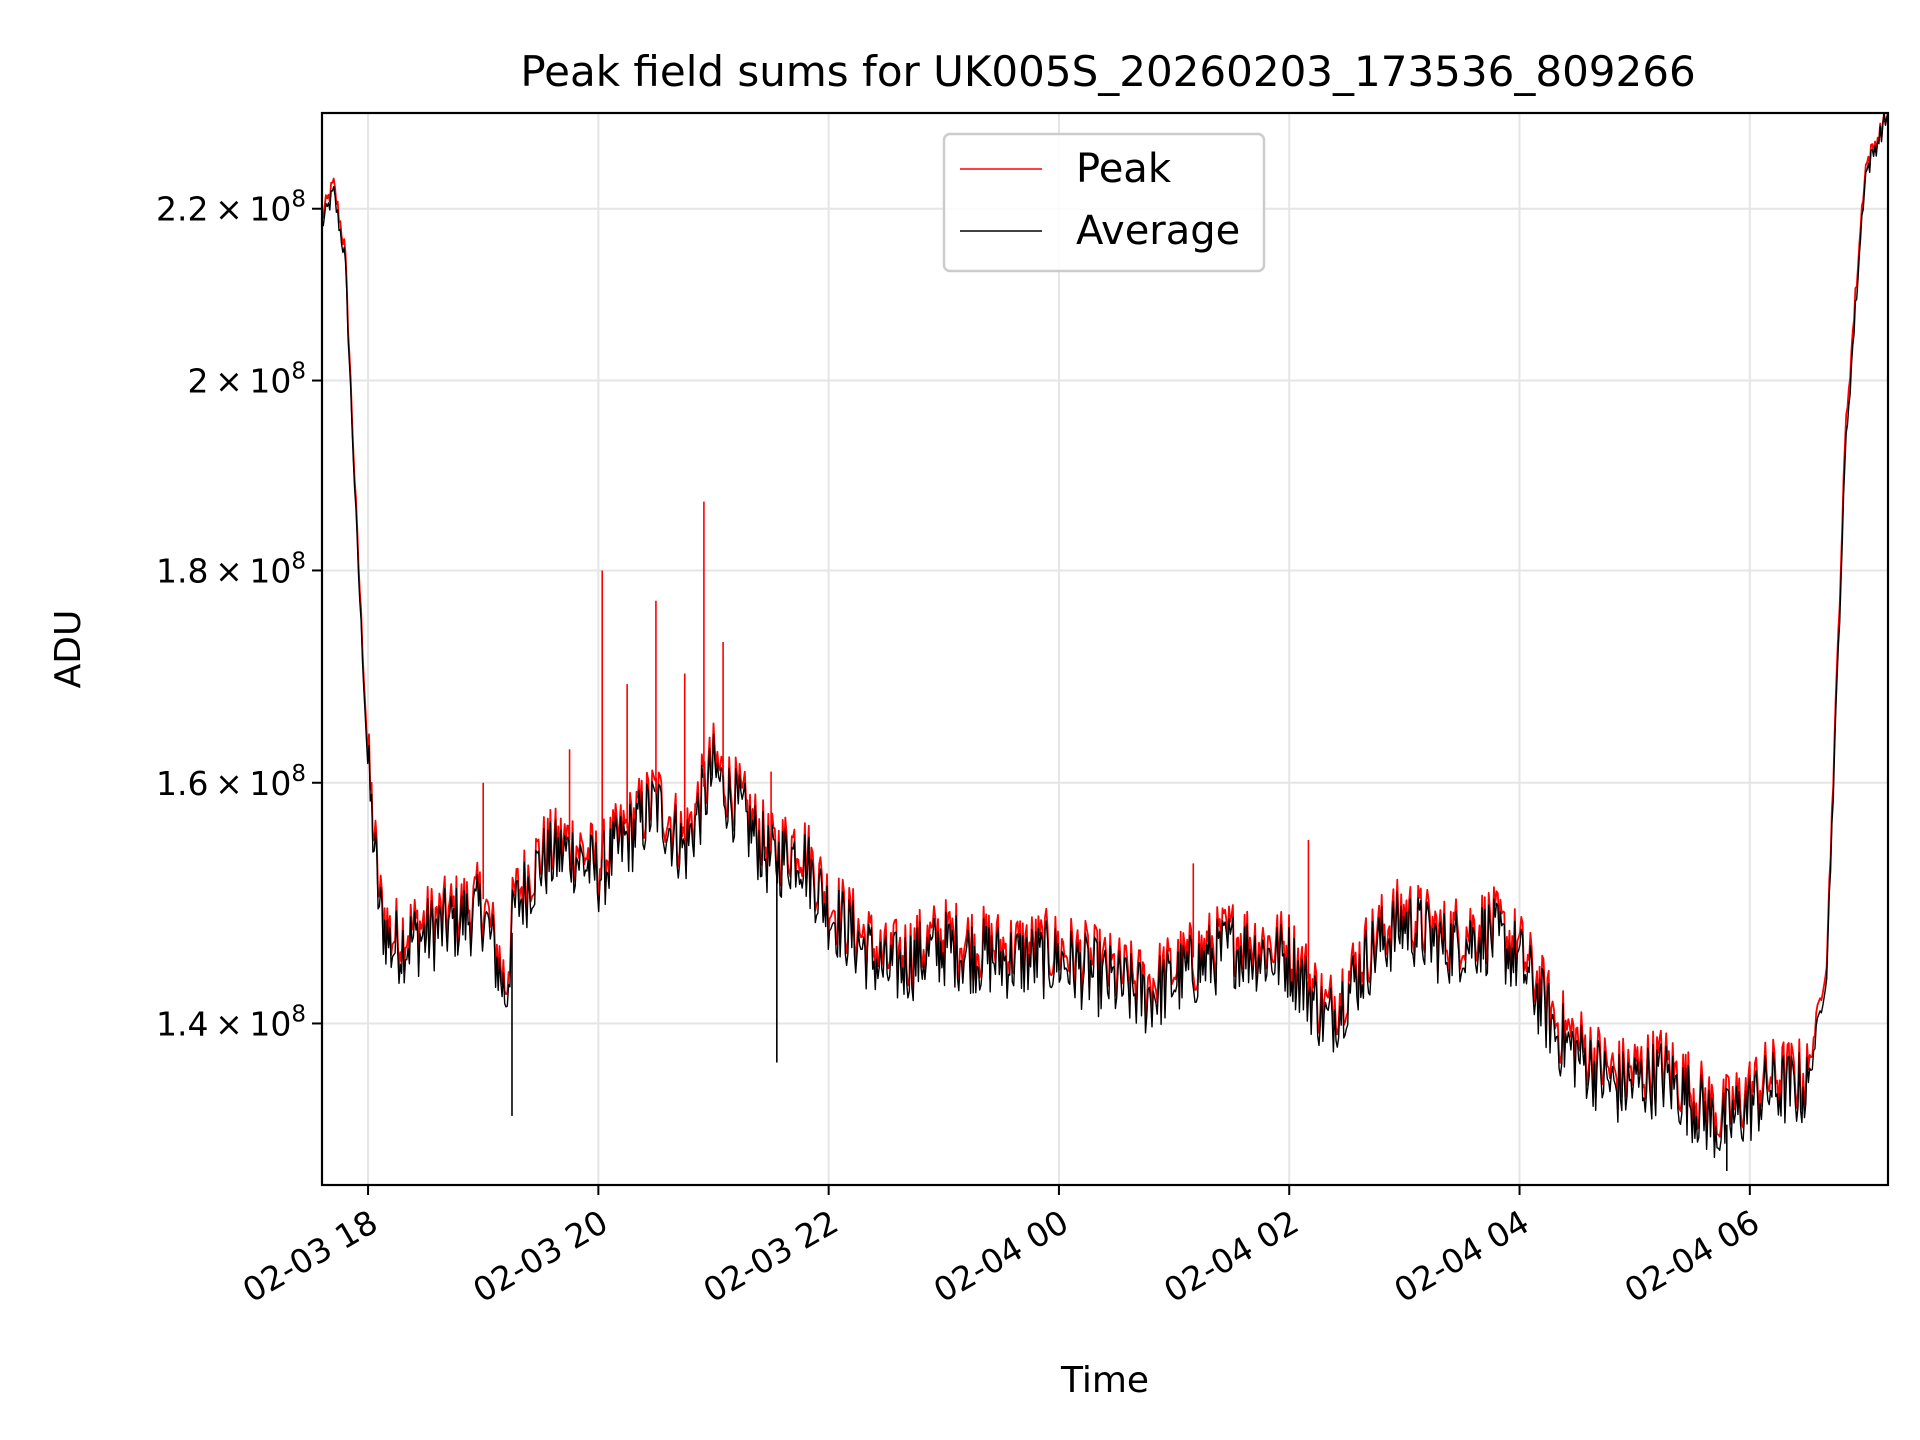  Describe the element at coordinates (1158, 231) in the screenshot. I see `legend-label-average: Average` at that location.